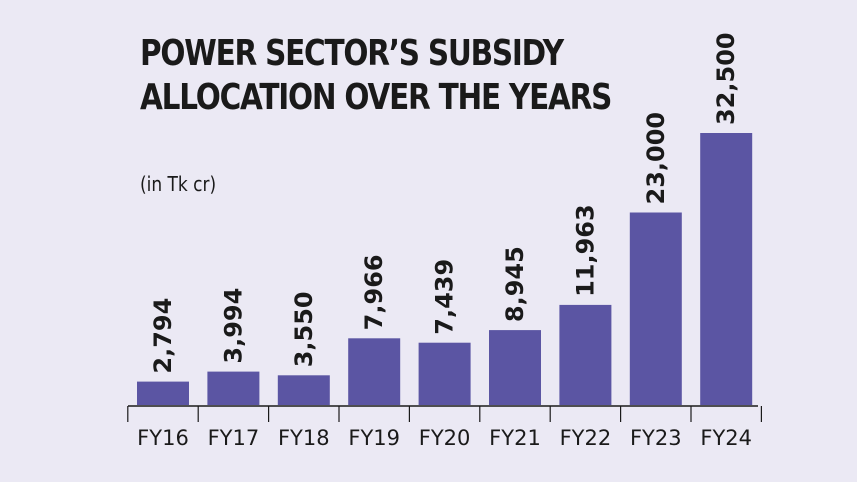  I want to click on value-label-fy21: 8,945, so click(515, 284).